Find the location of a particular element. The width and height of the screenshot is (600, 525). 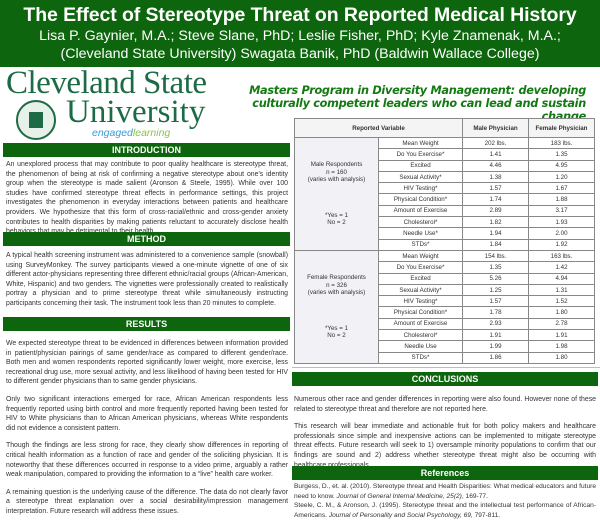

logo-tagline: engagedlearning is located at coordinates (131, 133).